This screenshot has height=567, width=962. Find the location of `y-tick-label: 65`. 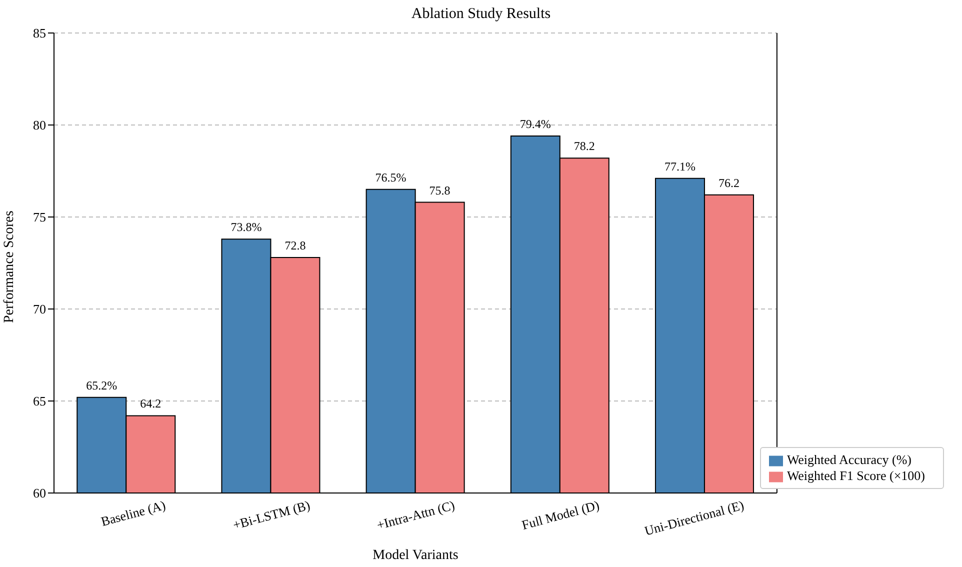

y-tick-label: 65 is located at coordinates (39, 401).